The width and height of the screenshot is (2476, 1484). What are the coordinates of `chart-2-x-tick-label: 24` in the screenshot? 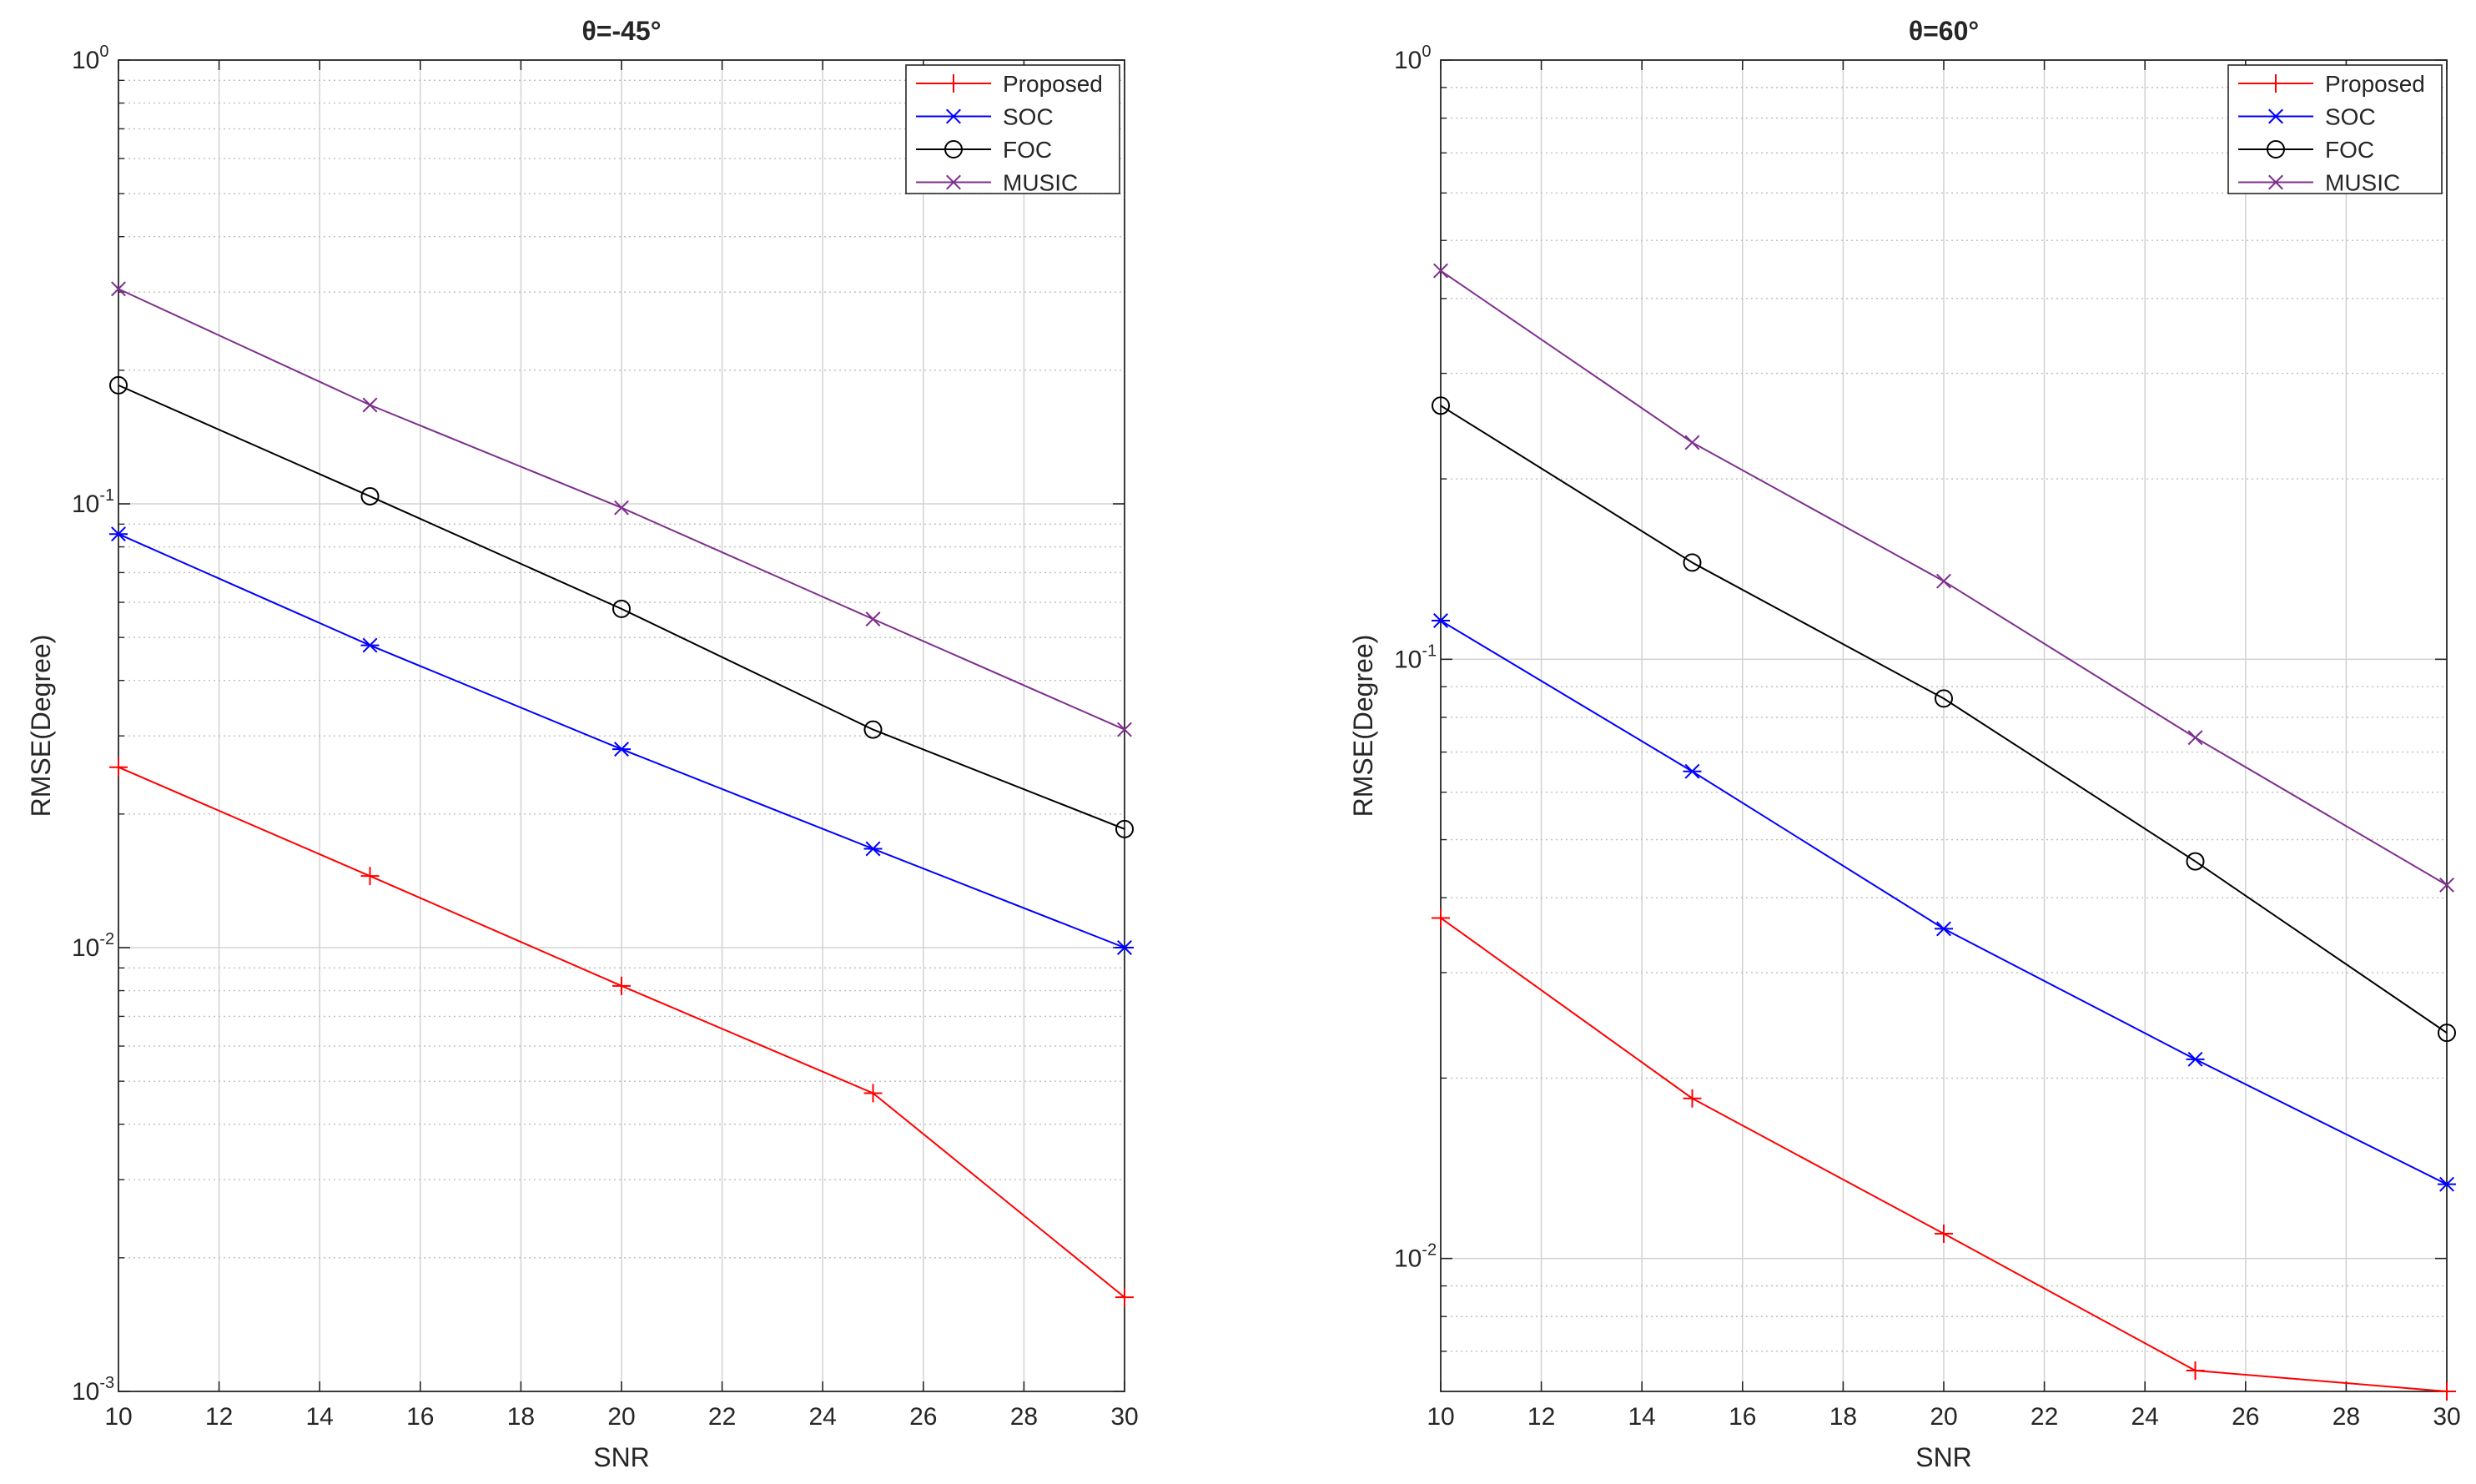 It's located at (2145, 1417).